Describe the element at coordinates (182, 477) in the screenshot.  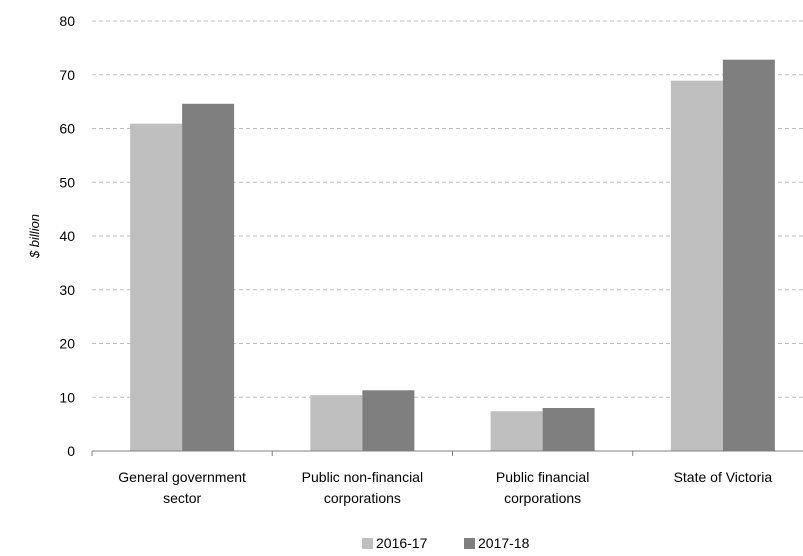
I see `x-tick-label: General government` at that location.